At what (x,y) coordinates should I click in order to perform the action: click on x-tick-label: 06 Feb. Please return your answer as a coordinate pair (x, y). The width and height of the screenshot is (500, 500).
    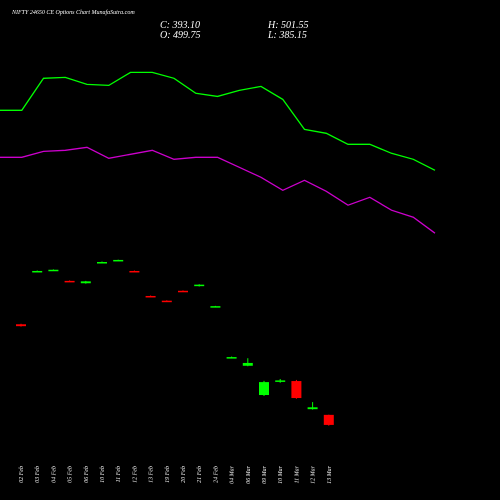
    Looking at the image, I should click on (87, 474).